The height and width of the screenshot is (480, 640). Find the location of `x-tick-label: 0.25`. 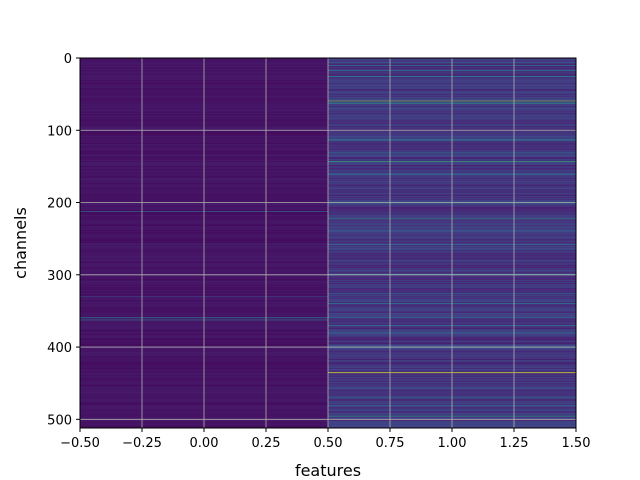

x-tick-label: 0.25 is located at coordinates (266, 443).